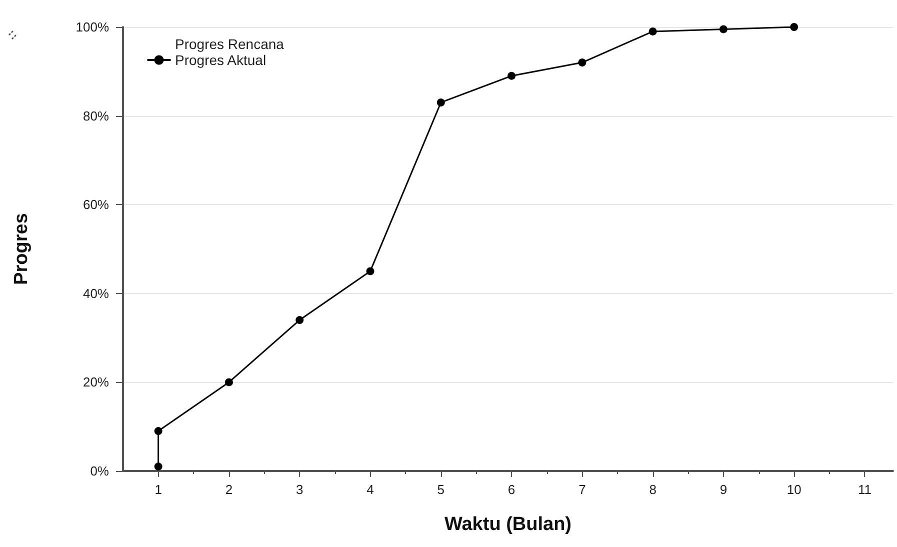 This screenshot has height=547, width=897. Describe the element at coordinates (512, 489) in the screenshot. I see `x-tick-label: 6` at that location.